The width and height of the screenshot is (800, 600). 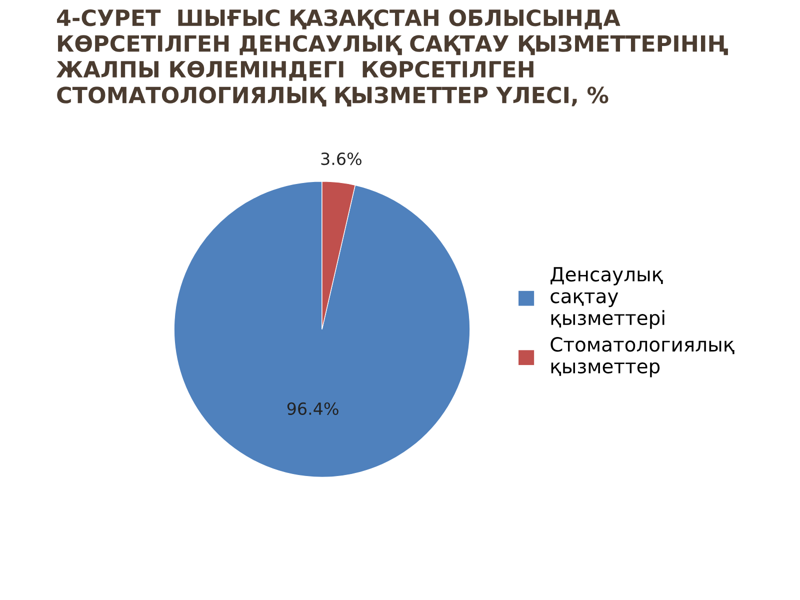 What do you see at coordinates (392, 58) in the screenshot?
I see `chart-title: 4-СУРЕТ ШЫҒЫС ҚАЗАҚСТАН ОБЛЫСЫНДА КӨРСЕТІЛГЕН ДЕНСАУЛЫҚ САҚТАУ ҚЫЗМЕТТЕРІНІҢ ЖАЛПЫ КӨЛЕМІНДЕГІ КӨРСЕТІЛГЕН СТОМАТОЛОГИЯЛЫҚ ҚЫЗМЕТТЕР ҮЛЕСІ, %` at bounding box center [392, 58].